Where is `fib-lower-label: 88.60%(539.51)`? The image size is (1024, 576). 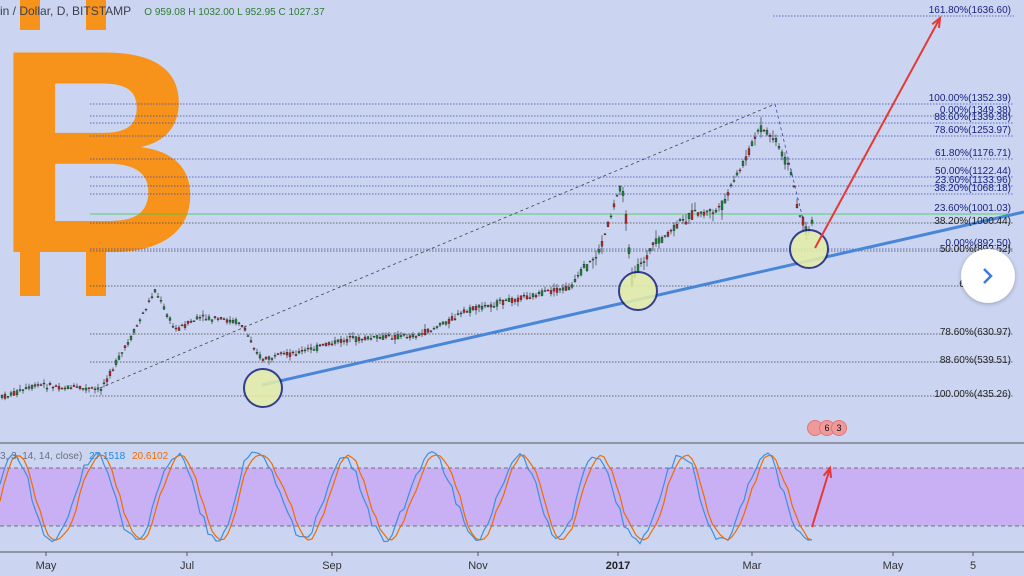 fib-lower-label: 88.60%(539.51) is located at coordinates (975, 360).